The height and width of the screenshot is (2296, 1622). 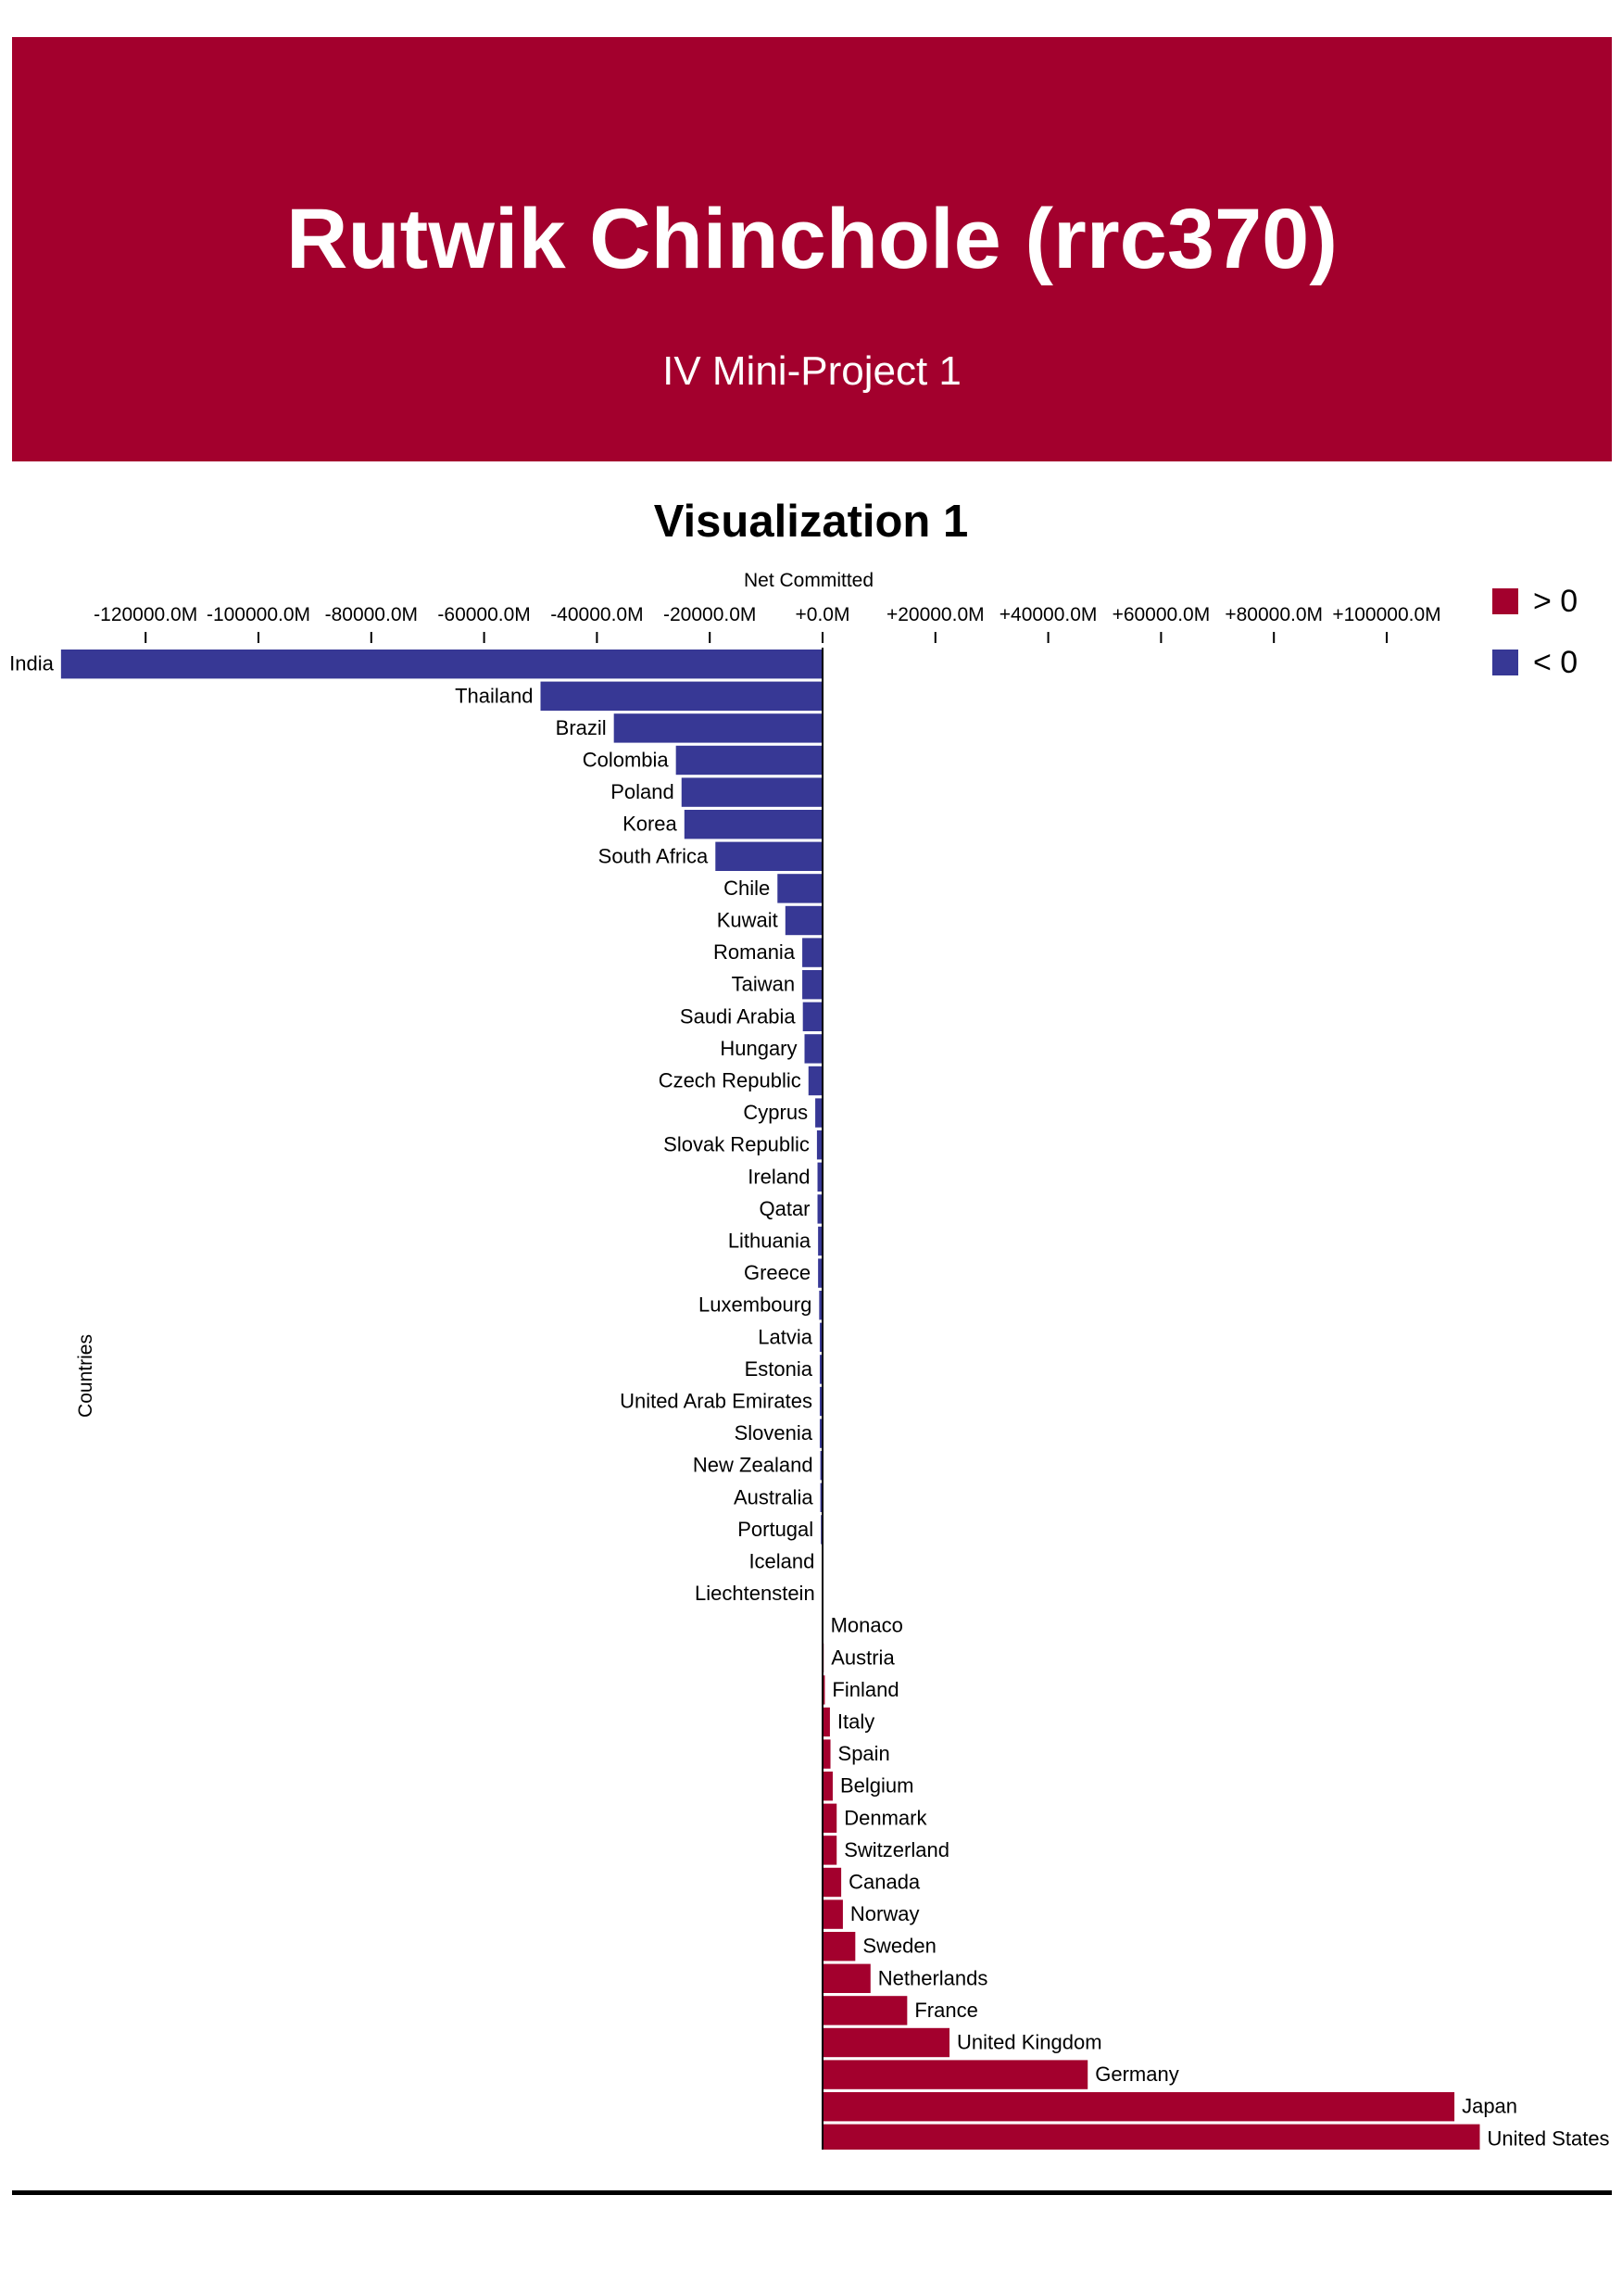 I want to click on category-label: Denmark, so click(x=885, y=1817).